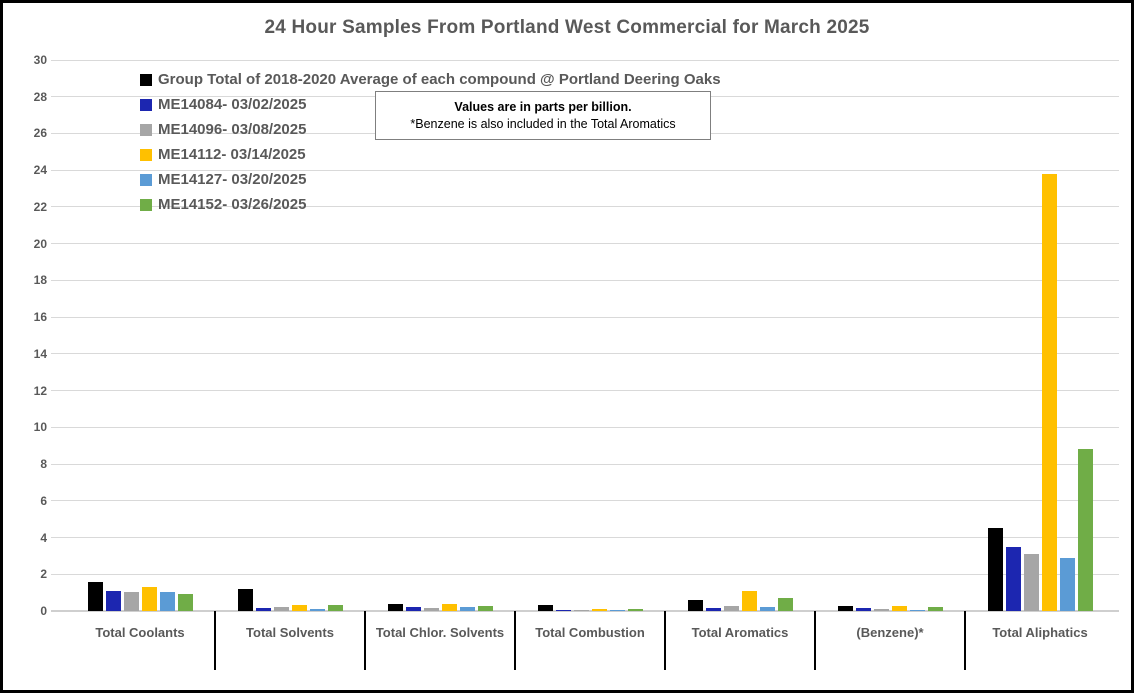 The image size is (1134, 693). I want to click on x-axis-line, so click(585, 611).